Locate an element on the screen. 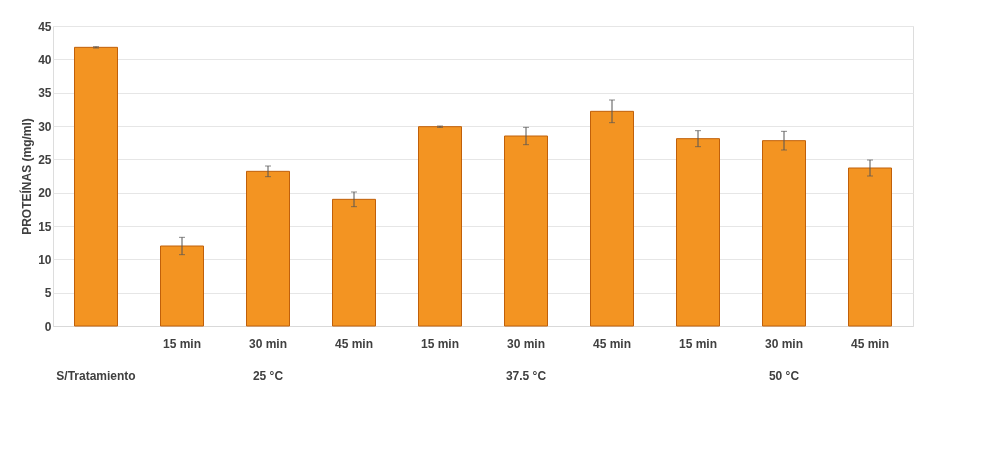  text: 37.5 °C is located at coordinates (526, 376).